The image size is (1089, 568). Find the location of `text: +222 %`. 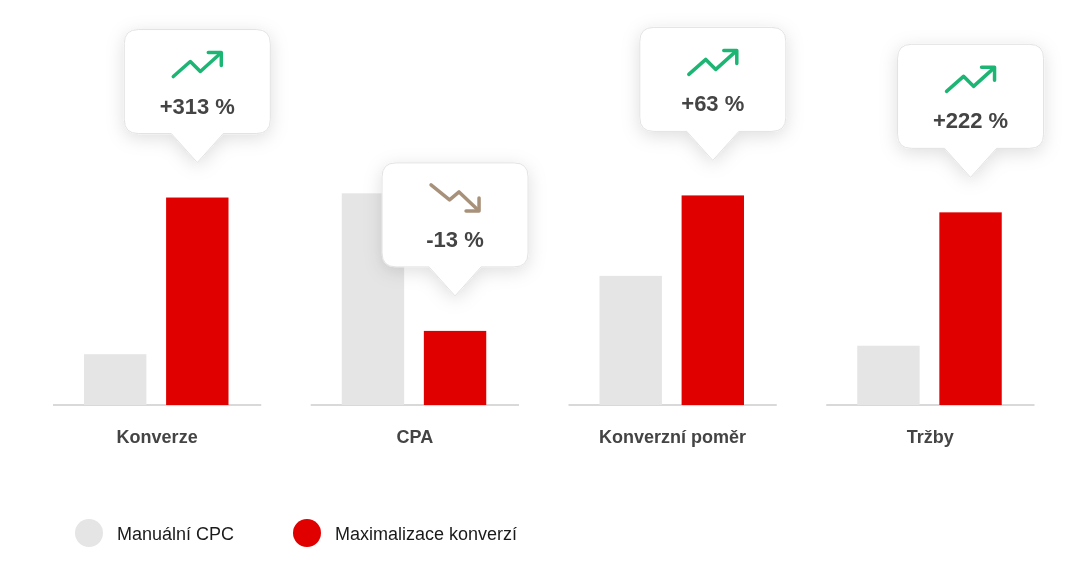

text: +222 % is located at coordinates (970, 121).